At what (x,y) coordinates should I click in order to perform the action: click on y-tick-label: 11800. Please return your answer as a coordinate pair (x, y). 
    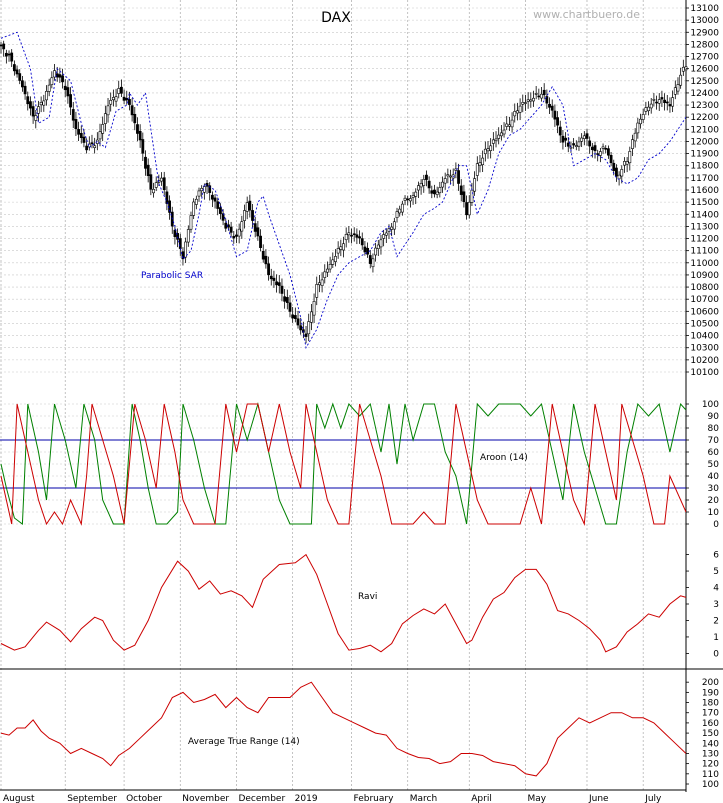
    Looking at the image, I should click on (704, 167).